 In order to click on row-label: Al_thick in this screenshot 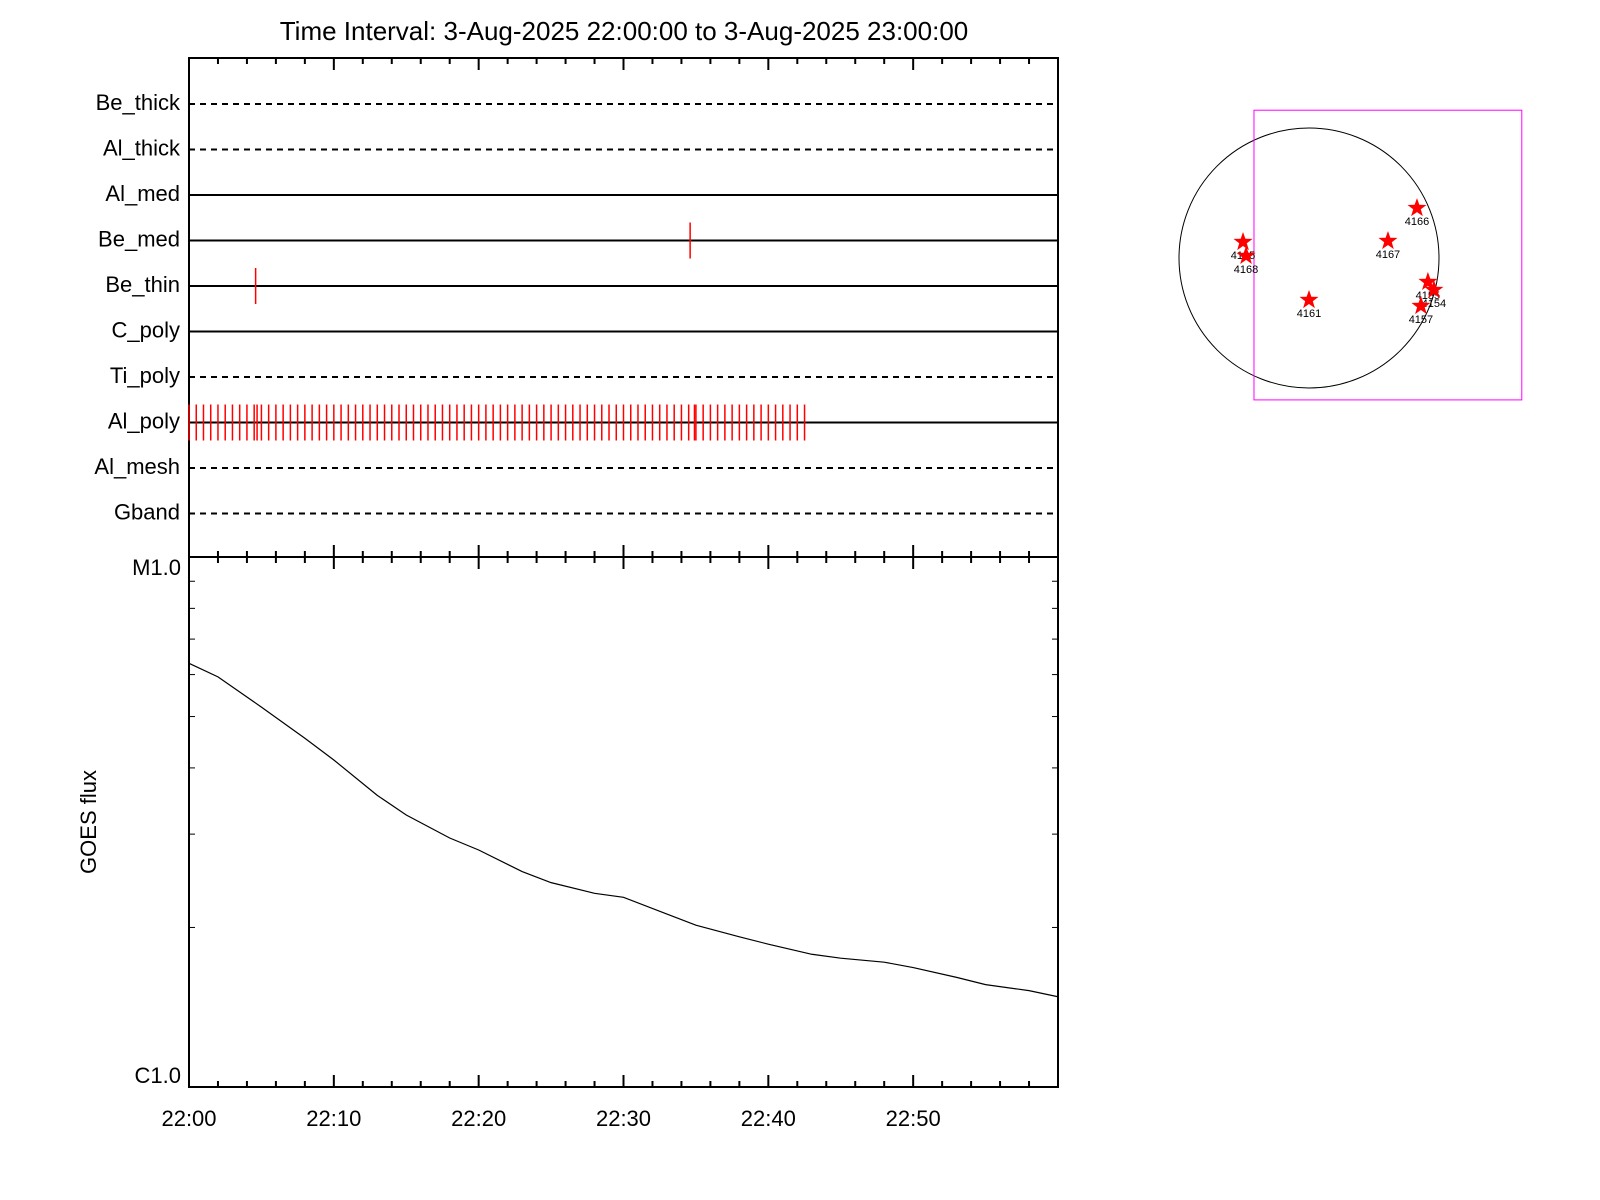, I will do `click(142, 147)`.